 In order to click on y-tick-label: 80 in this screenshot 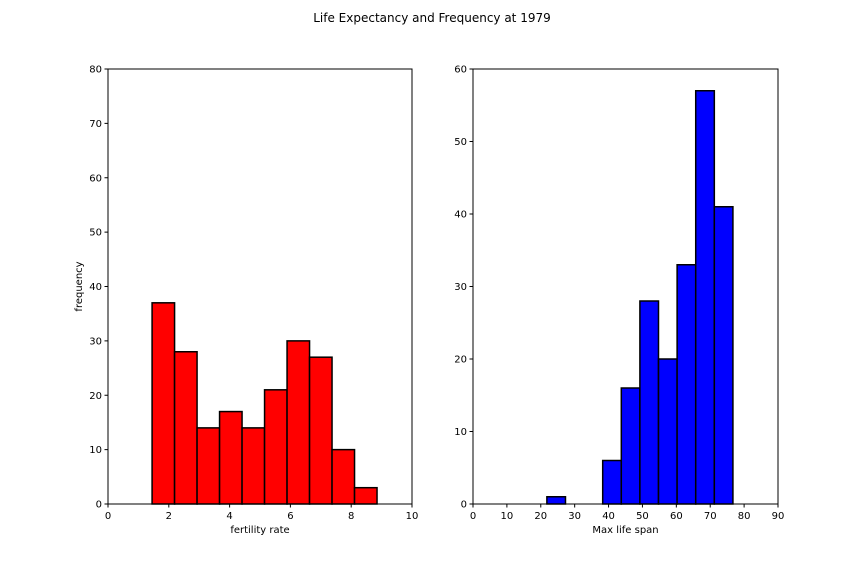, I will do `click(95, 70)`.